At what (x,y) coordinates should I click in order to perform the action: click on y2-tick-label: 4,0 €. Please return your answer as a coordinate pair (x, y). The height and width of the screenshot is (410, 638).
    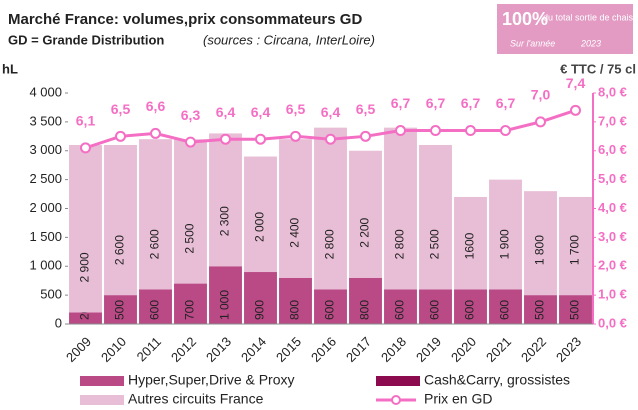
    Looking at the image, I should click on (612, 207).